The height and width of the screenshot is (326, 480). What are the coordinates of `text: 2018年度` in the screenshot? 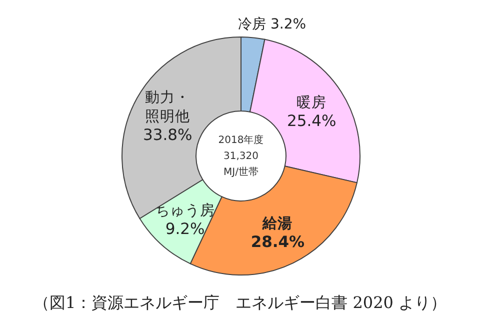 It's located at (241, 140).